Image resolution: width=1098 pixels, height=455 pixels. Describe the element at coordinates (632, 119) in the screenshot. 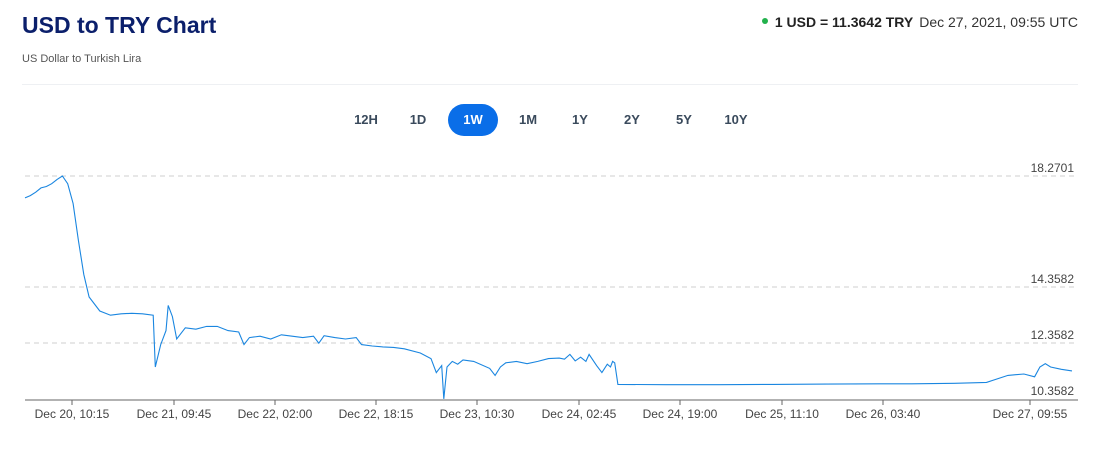

I see `tab-2y: 2Y` at that location.